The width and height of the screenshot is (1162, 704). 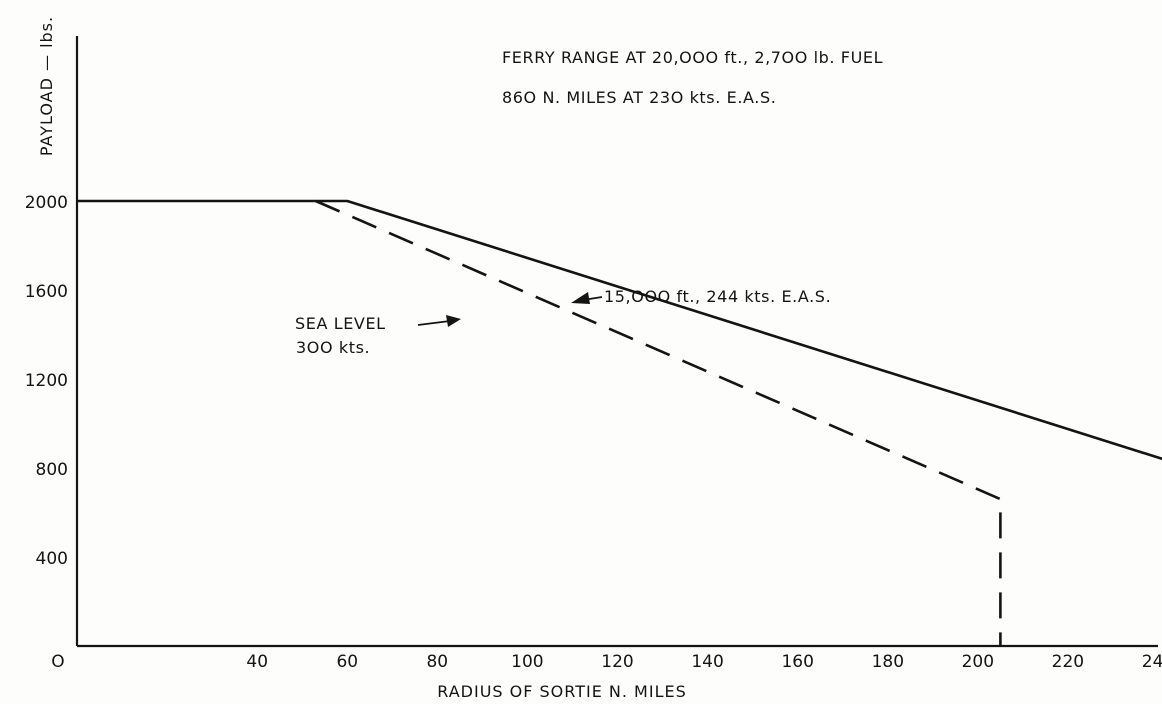 What do you see at coordinates (797, 662) in the screenshot?
I see `x-tick-label: 160` at bounding box center [797, 662].